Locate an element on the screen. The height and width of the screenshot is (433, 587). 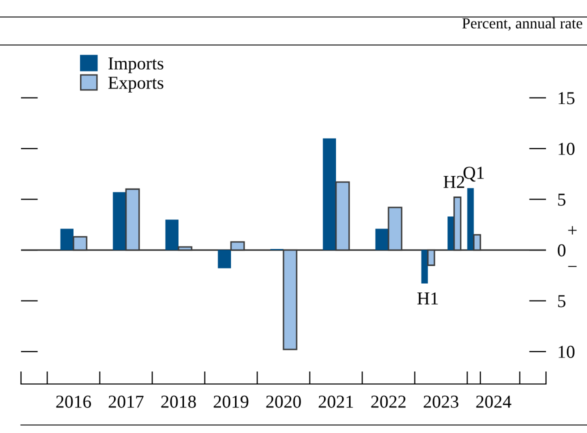
x-tick-label: 2023 is located at coordinates (441, 402).